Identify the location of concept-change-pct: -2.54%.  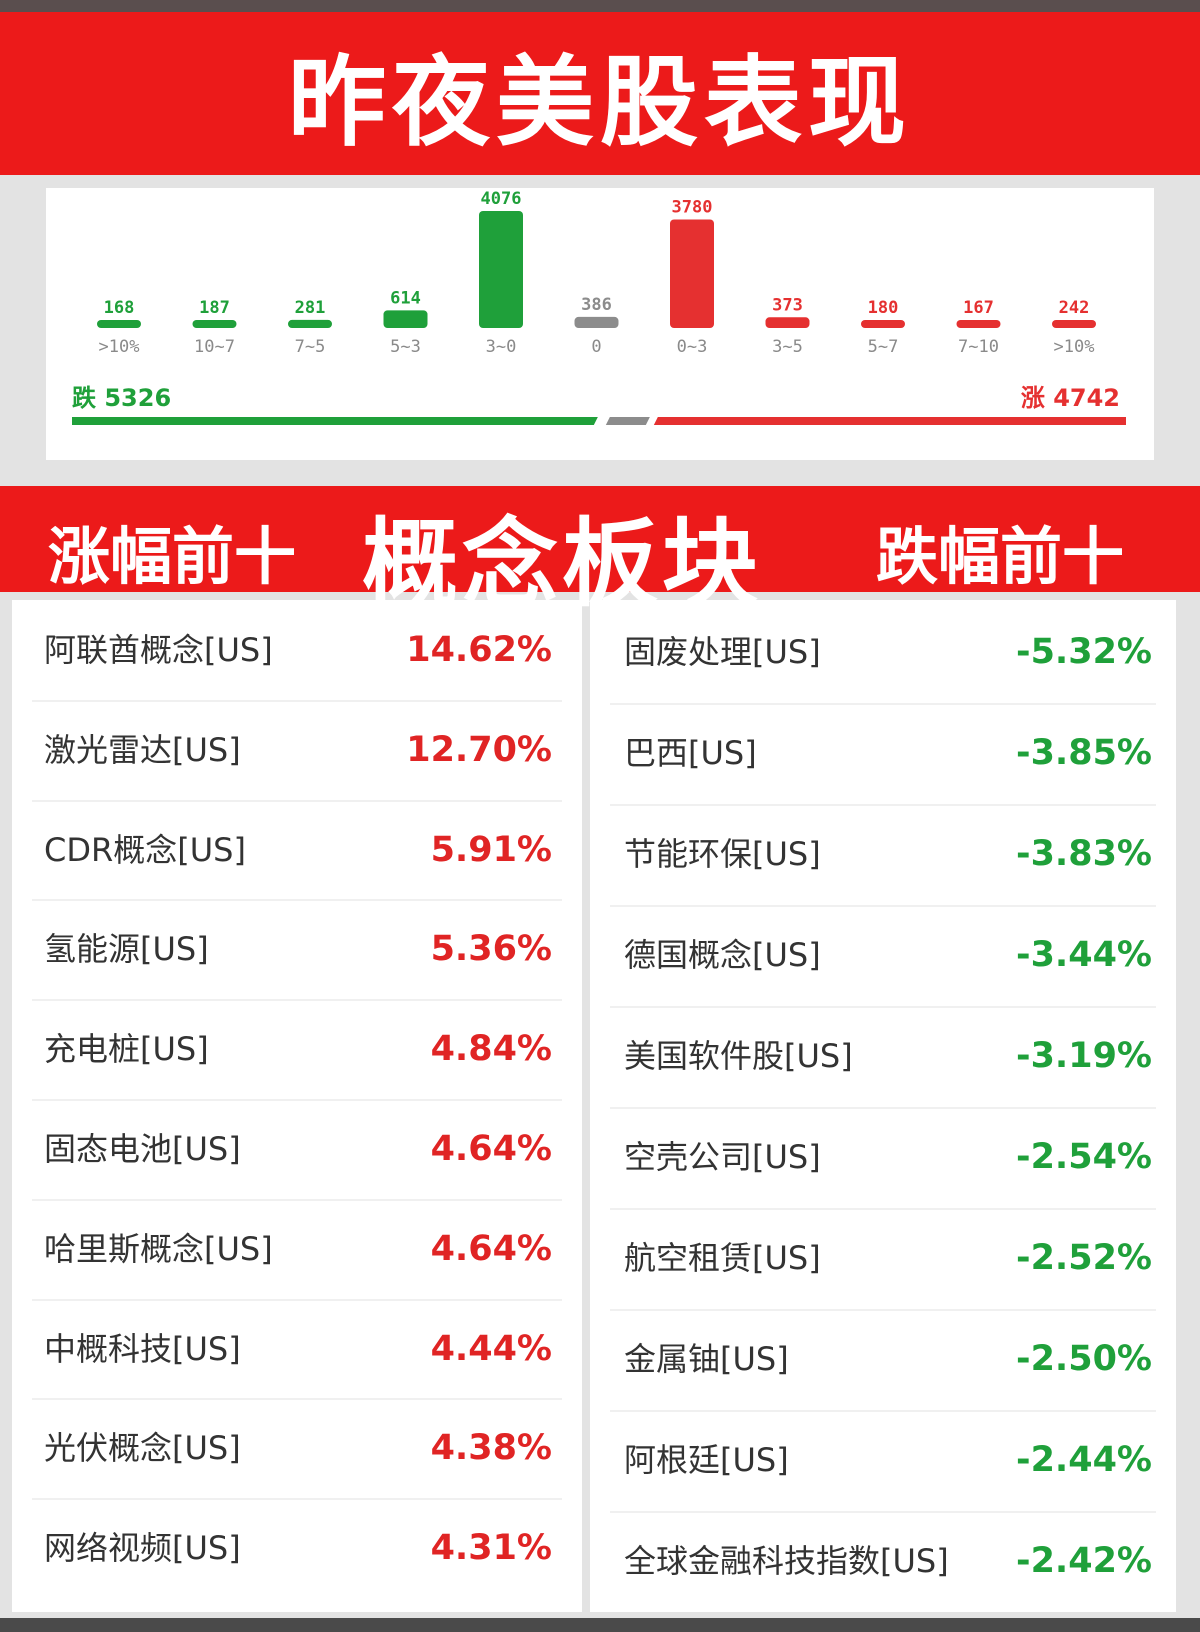
(1084, 1157).